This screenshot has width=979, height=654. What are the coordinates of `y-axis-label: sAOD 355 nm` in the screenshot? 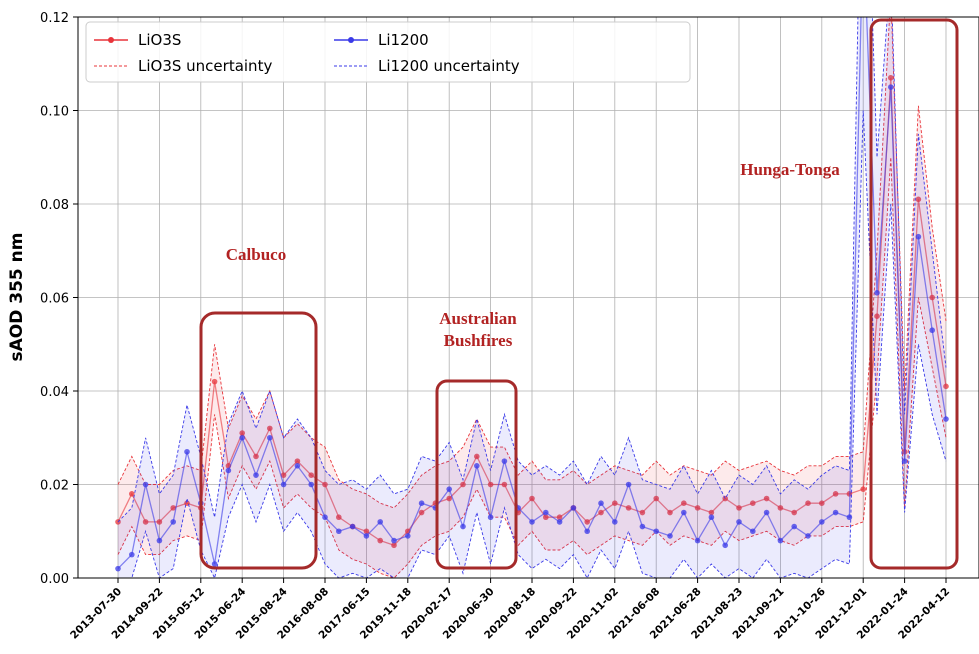 It's located at (17, 297).